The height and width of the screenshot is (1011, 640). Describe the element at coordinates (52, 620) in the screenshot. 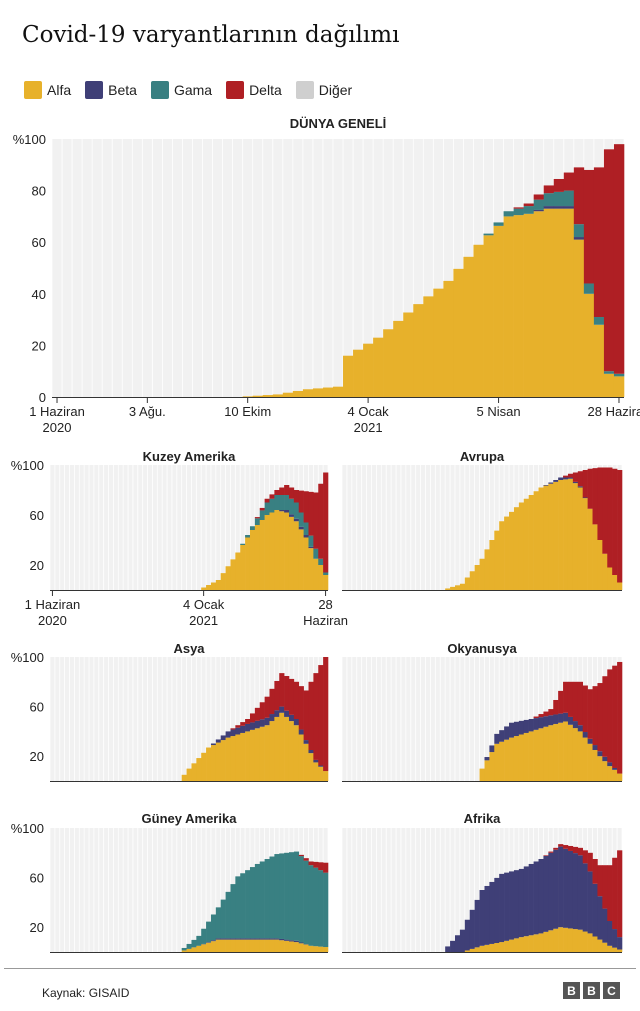

I see `x-tick-label: 2020` at that location.